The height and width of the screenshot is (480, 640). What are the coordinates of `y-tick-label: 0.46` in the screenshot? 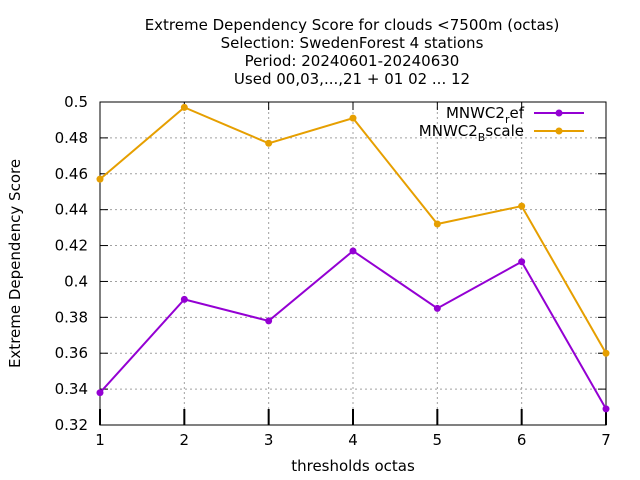 It's located at (71, 174).